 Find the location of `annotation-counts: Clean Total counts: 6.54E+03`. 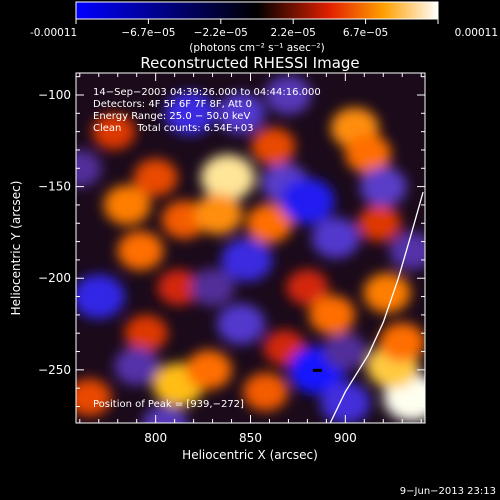

annotation-counts: Clean Total counts: 6.54E+03 is located at coordinates (173, 128).